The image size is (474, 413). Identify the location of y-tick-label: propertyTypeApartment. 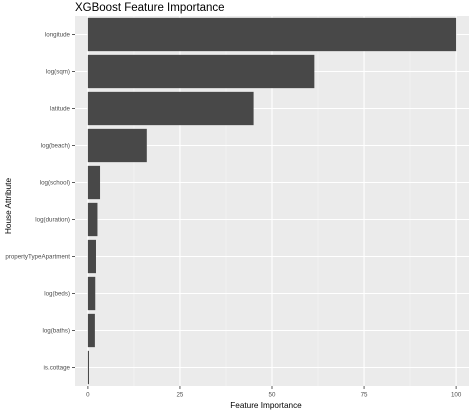
(37, 257).